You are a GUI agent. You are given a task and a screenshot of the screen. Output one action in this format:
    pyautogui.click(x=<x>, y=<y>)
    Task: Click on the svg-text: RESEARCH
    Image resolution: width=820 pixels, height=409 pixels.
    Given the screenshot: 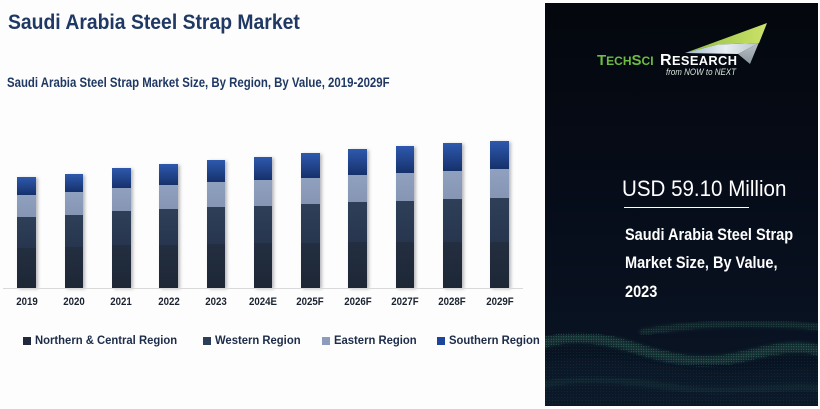 What is the action you would take?
    pyautogui.click(x=698, y=60)
    